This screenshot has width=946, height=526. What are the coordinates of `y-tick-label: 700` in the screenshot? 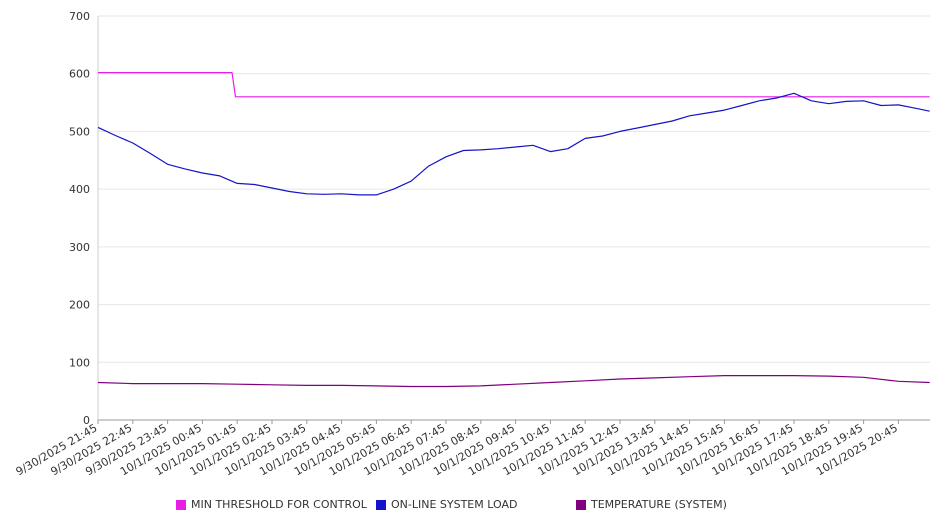 It's located at (79, 16).